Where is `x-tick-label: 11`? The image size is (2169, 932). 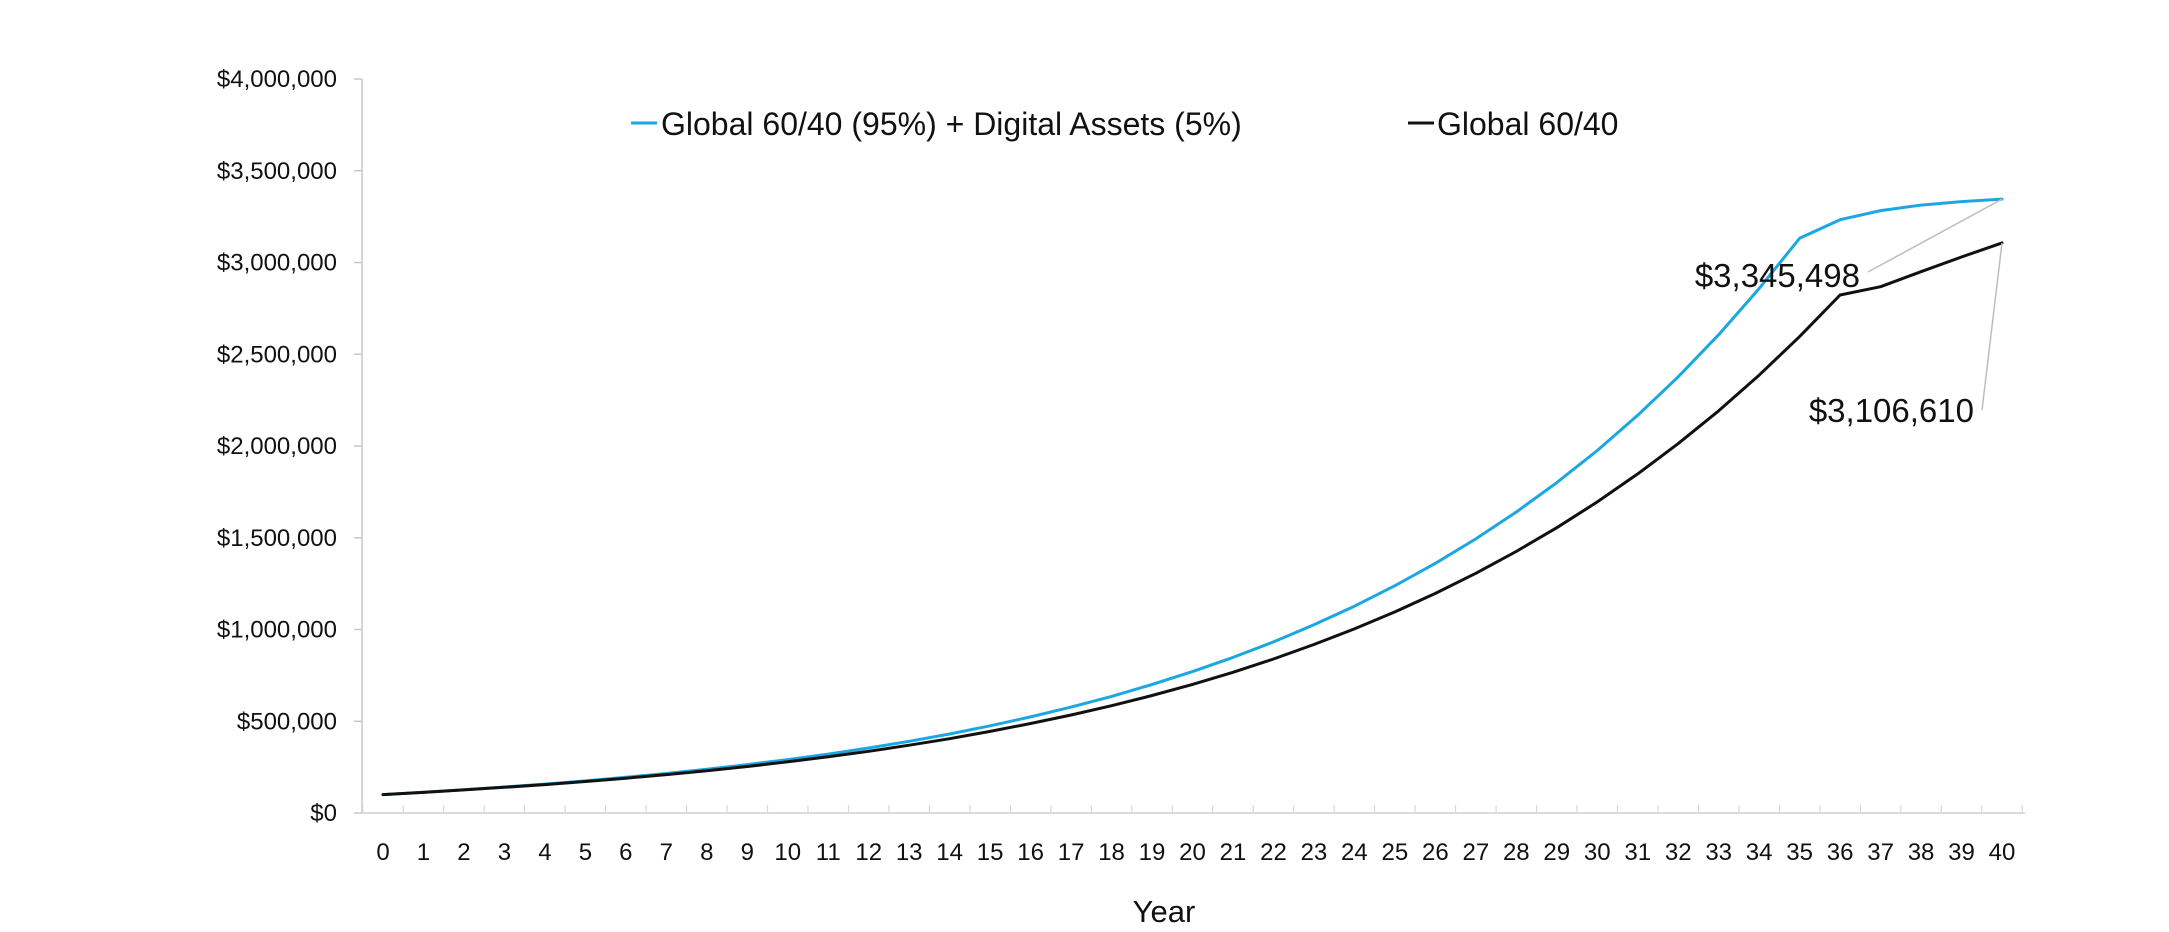
x-tick-label: 11 is located at coordinates (828, 852).